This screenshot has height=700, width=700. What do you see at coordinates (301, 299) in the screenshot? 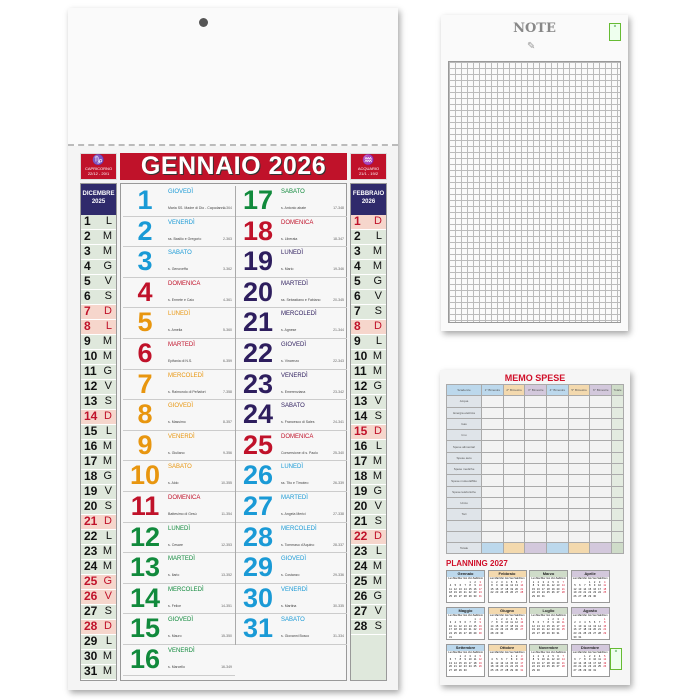
I see `saint-name: ss. Sebastiano e Fabiano` at bounding box center [301, 299].